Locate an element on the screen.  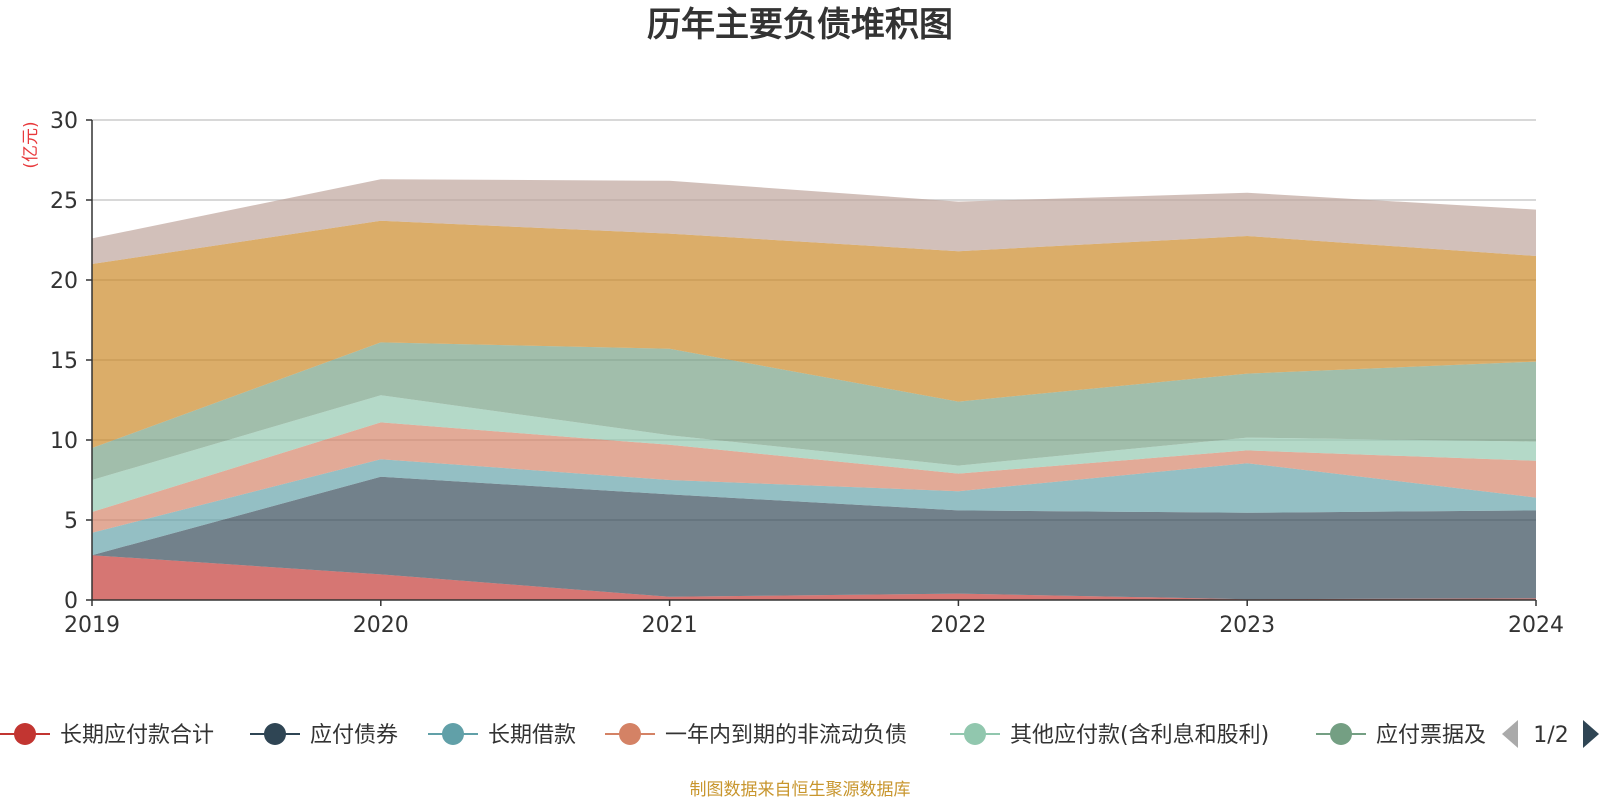
legend-label: 应付债券 is located at coordinates (354, 735).